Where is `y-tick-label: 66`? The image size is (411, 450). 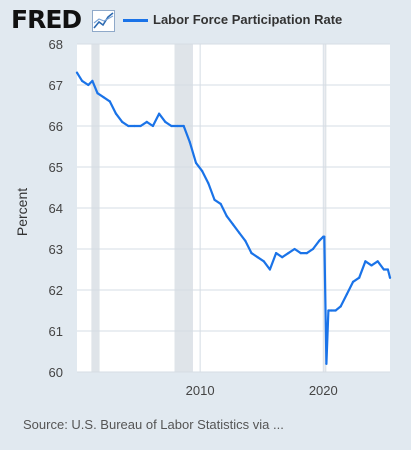 y-tick-label: 66 is located at coordinates (56, 126).